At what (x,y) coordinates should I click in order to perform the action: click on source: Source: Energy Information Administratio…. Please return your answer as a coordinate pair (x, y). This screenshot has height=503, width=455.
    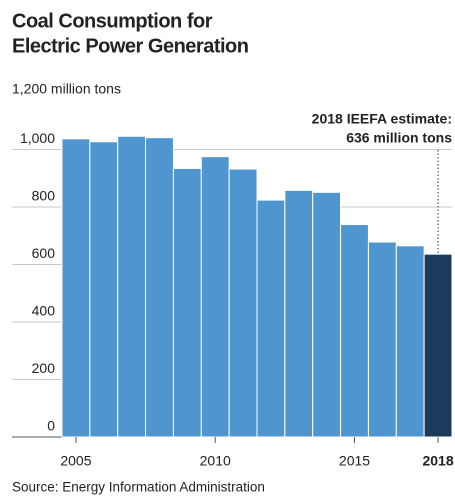
    Looking at the image, I should click on (138, 487).